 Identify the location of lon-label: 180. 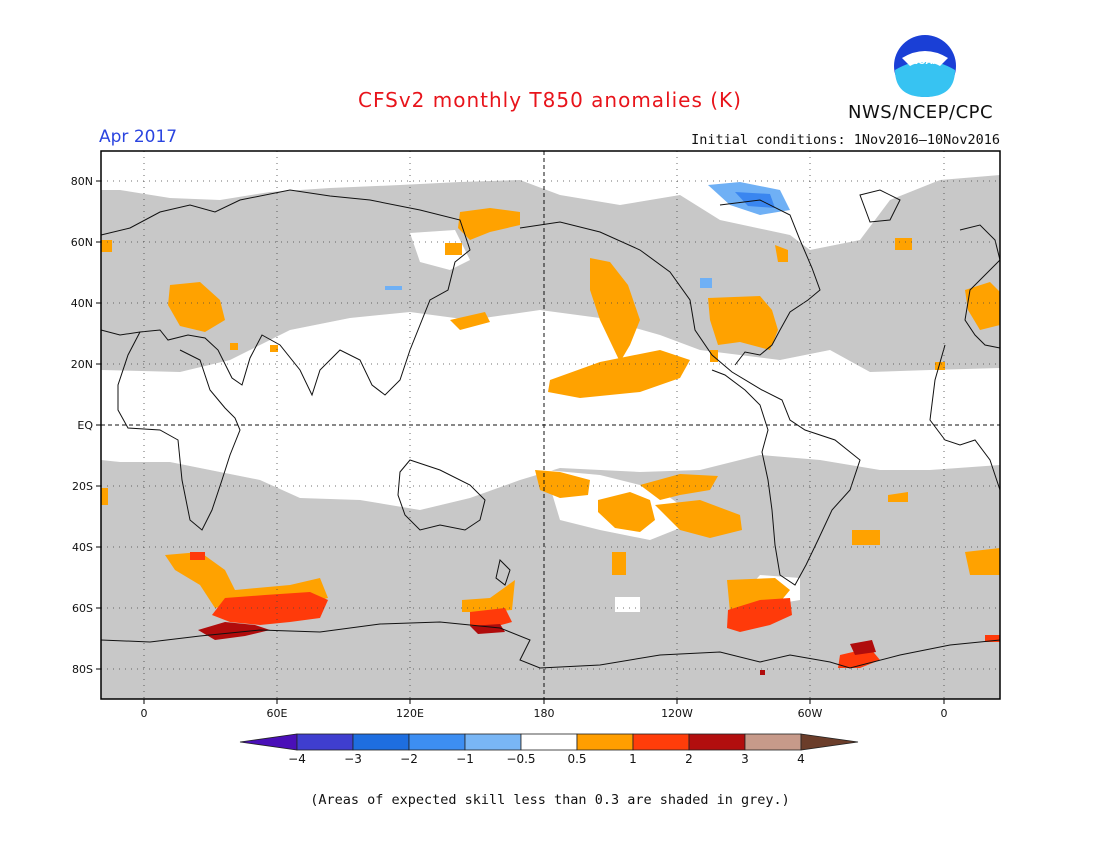
(544, 713).